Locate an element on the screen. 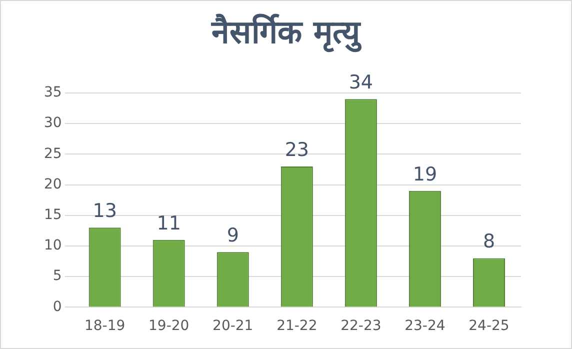 This screenshot has width=572, height=349. y-tick-label: 30 is located at coordinates (53, 123).